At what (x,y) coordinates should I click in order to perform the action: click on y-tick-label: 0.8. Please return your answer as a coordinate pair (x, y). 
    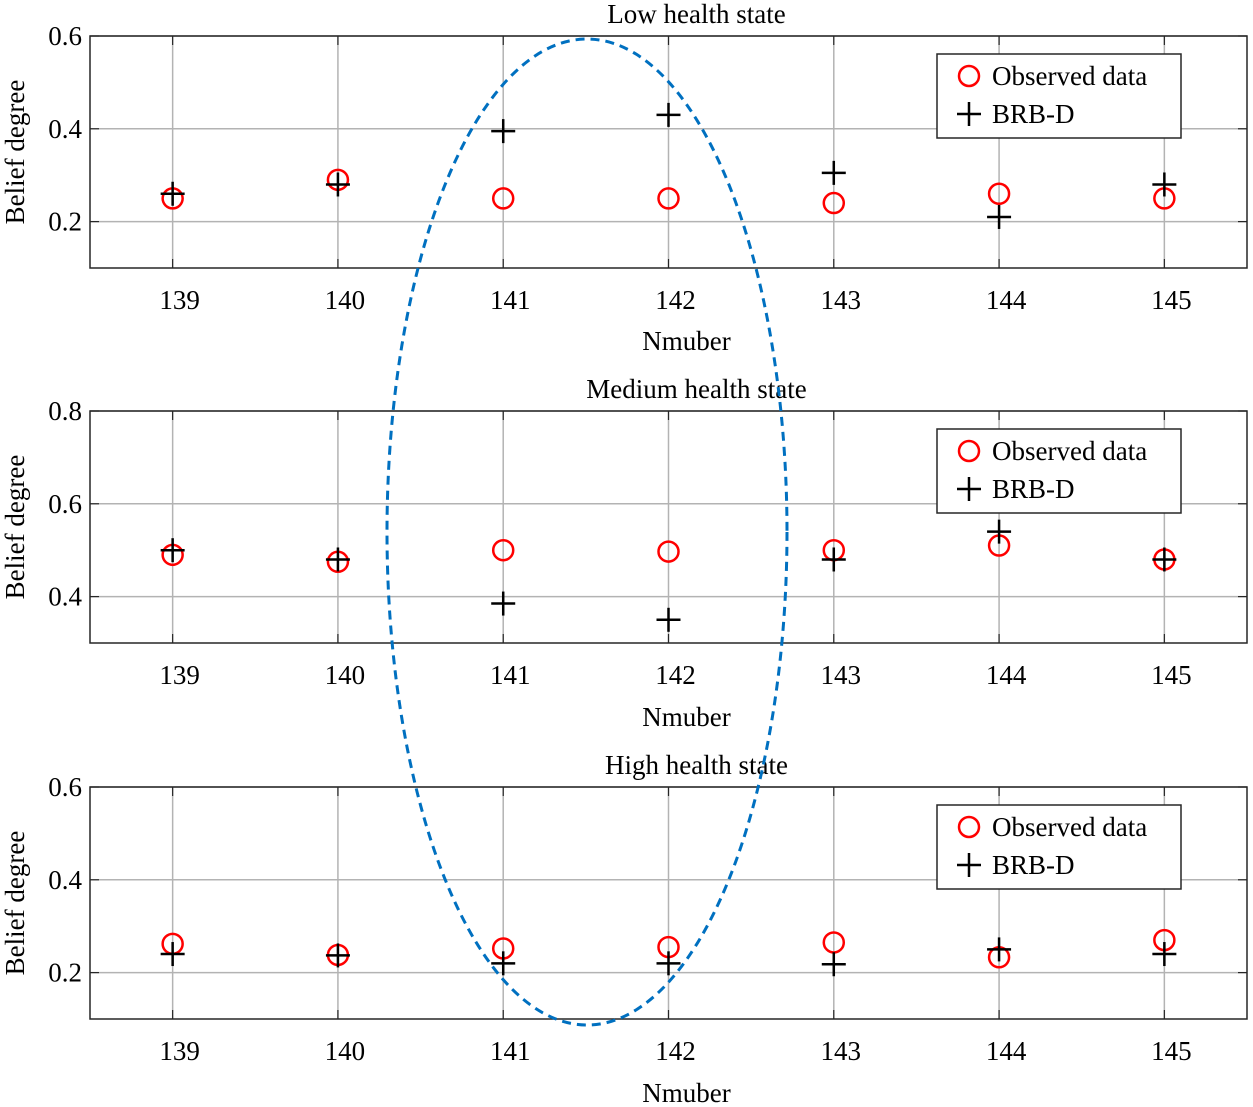
    Looking at the image, I should click on (65, 411).